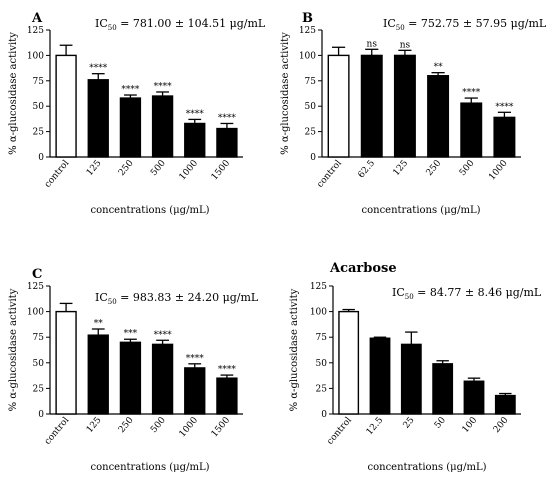 The image size is (550, 478). Describe the element at coordinates (501, 425) in the screenshot. I see `x-tick-label: 200` at that location.